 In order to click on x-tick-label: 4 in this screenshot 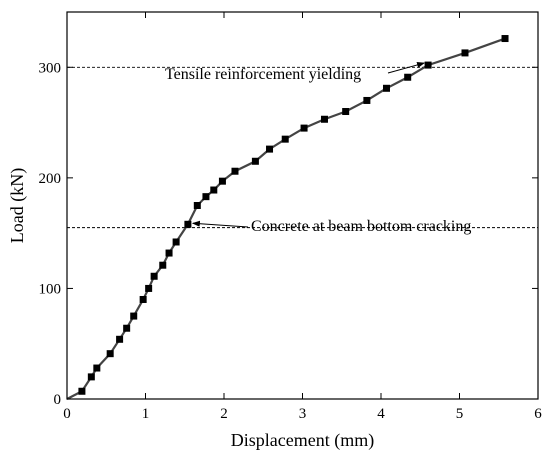, I will do `click(381, 414)`.